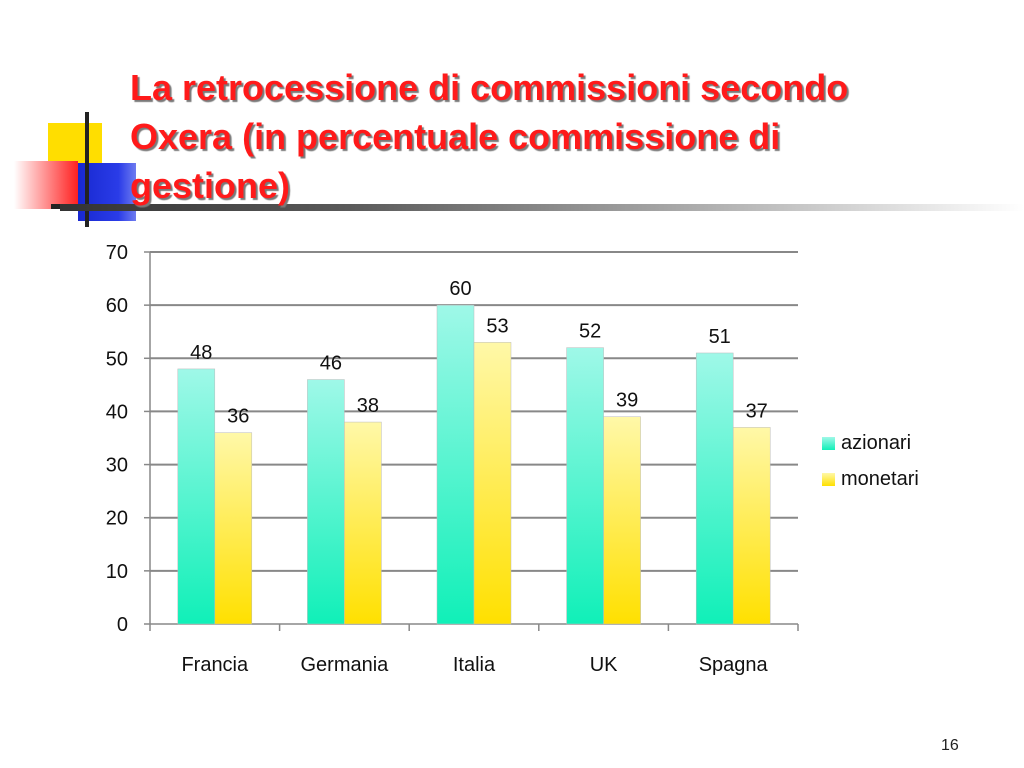 This screenshot has width=1024, height=768. What do you see at coordinates (117, 359) in the screenshot?
I see `y-tick-label: 50` at bounding box center [117, 359].